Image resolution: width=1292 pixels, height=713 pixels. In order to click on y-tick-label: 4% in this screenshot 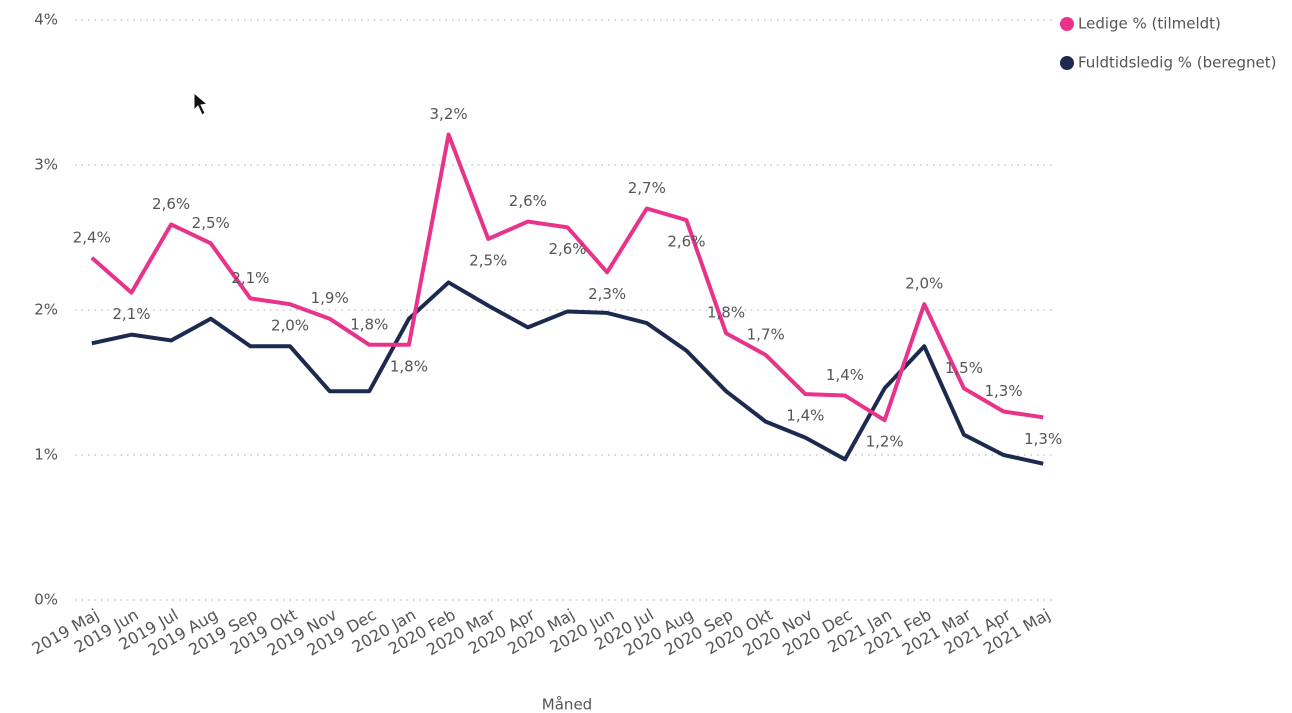, I will do `click(46, 20)`.